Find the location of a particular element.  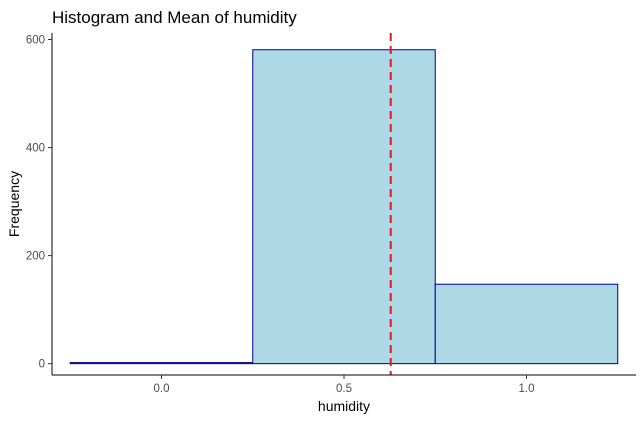

y-tick-label: 400 is located at coordinates (35, 149).